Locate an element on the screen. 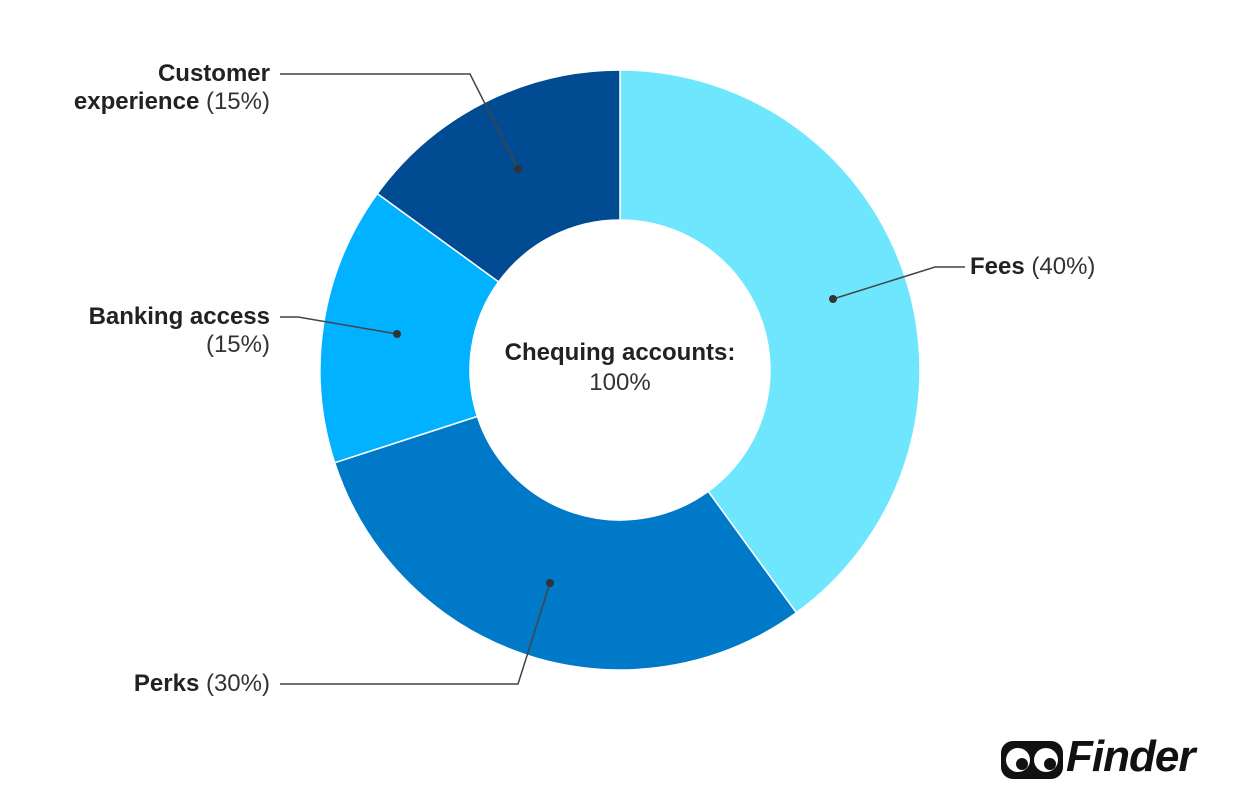 The height and width of the screenshot is (806, 1240). slice-label: Perks (30%) is located at coordinates (155, 684).